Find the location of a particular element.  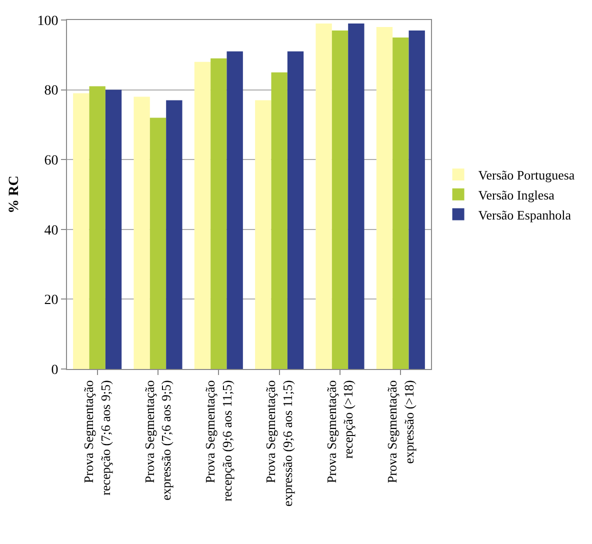

x-tick-label: Prova Segmentação recepção (>18) is located at coordinates (340, 432).